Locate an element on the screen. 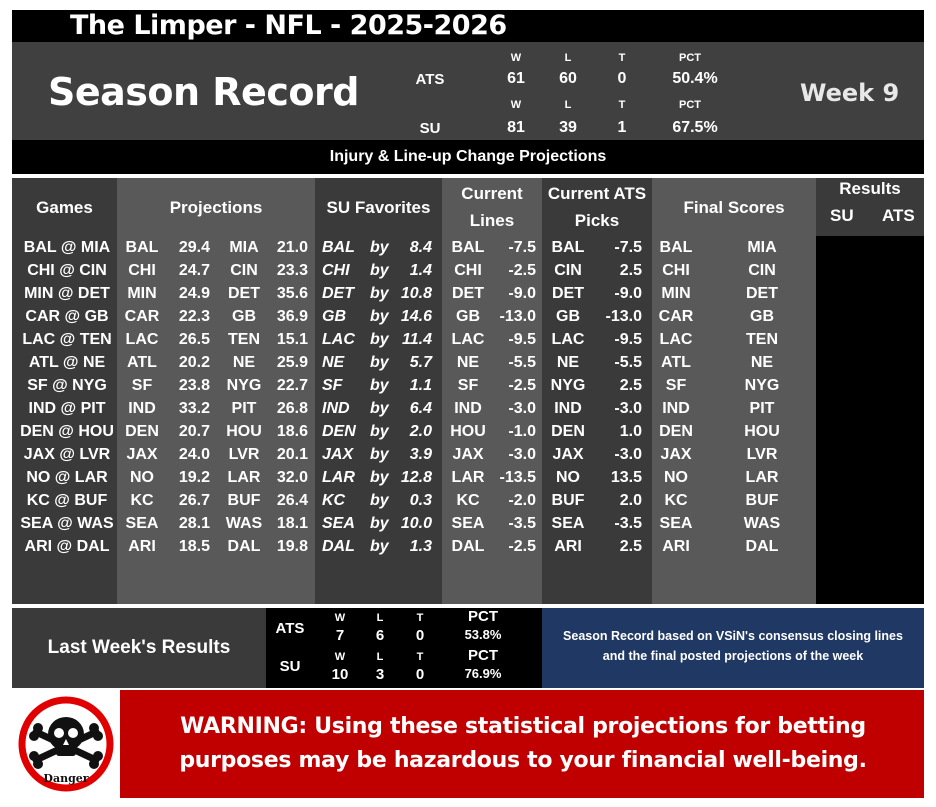  fav-team: SF is located at coordinates (332, 385).